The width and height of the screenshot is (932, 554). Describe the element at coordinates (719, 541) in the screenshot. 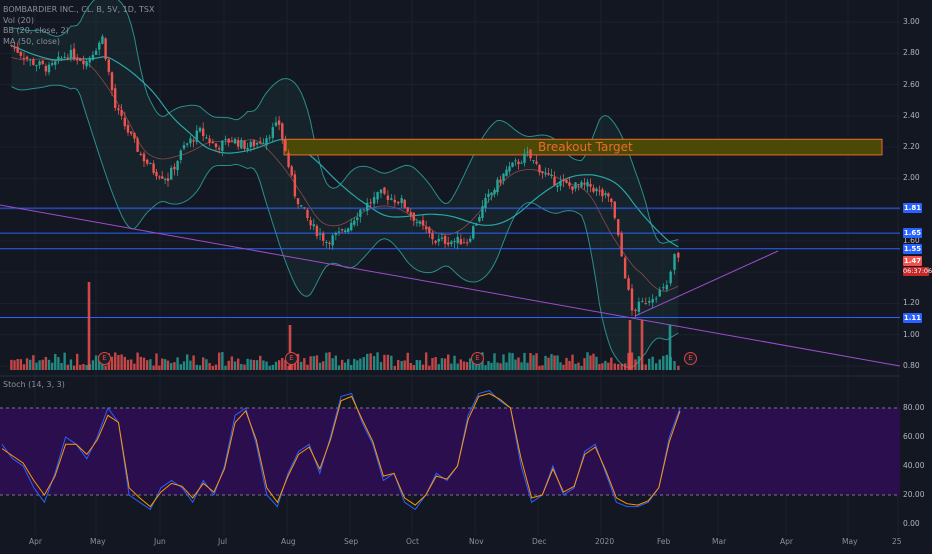

I see `time-tick-label: Mar` at that location.